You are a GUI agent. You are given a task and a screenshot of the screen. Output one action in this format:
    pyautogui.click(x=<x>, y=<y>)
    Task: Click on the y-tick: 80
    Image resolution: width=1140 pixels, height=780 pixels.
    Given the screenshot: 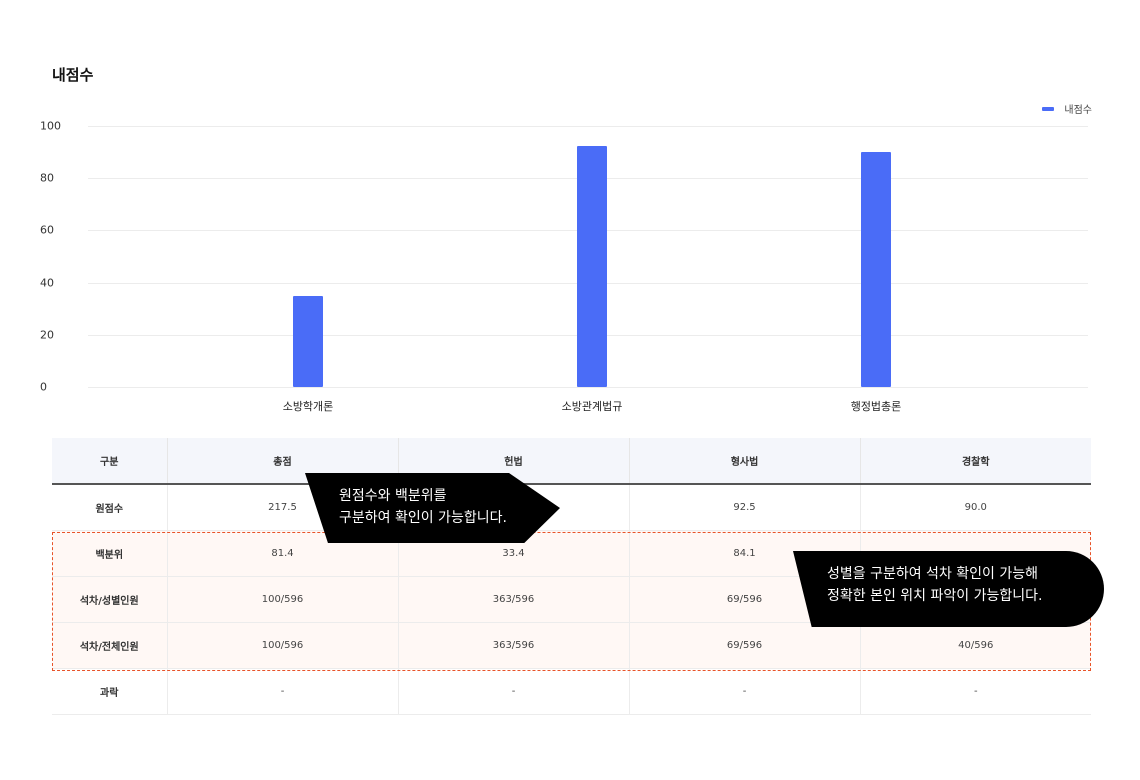 What is the action you would take?
    pyautogui.click(x=47, y=178)
    